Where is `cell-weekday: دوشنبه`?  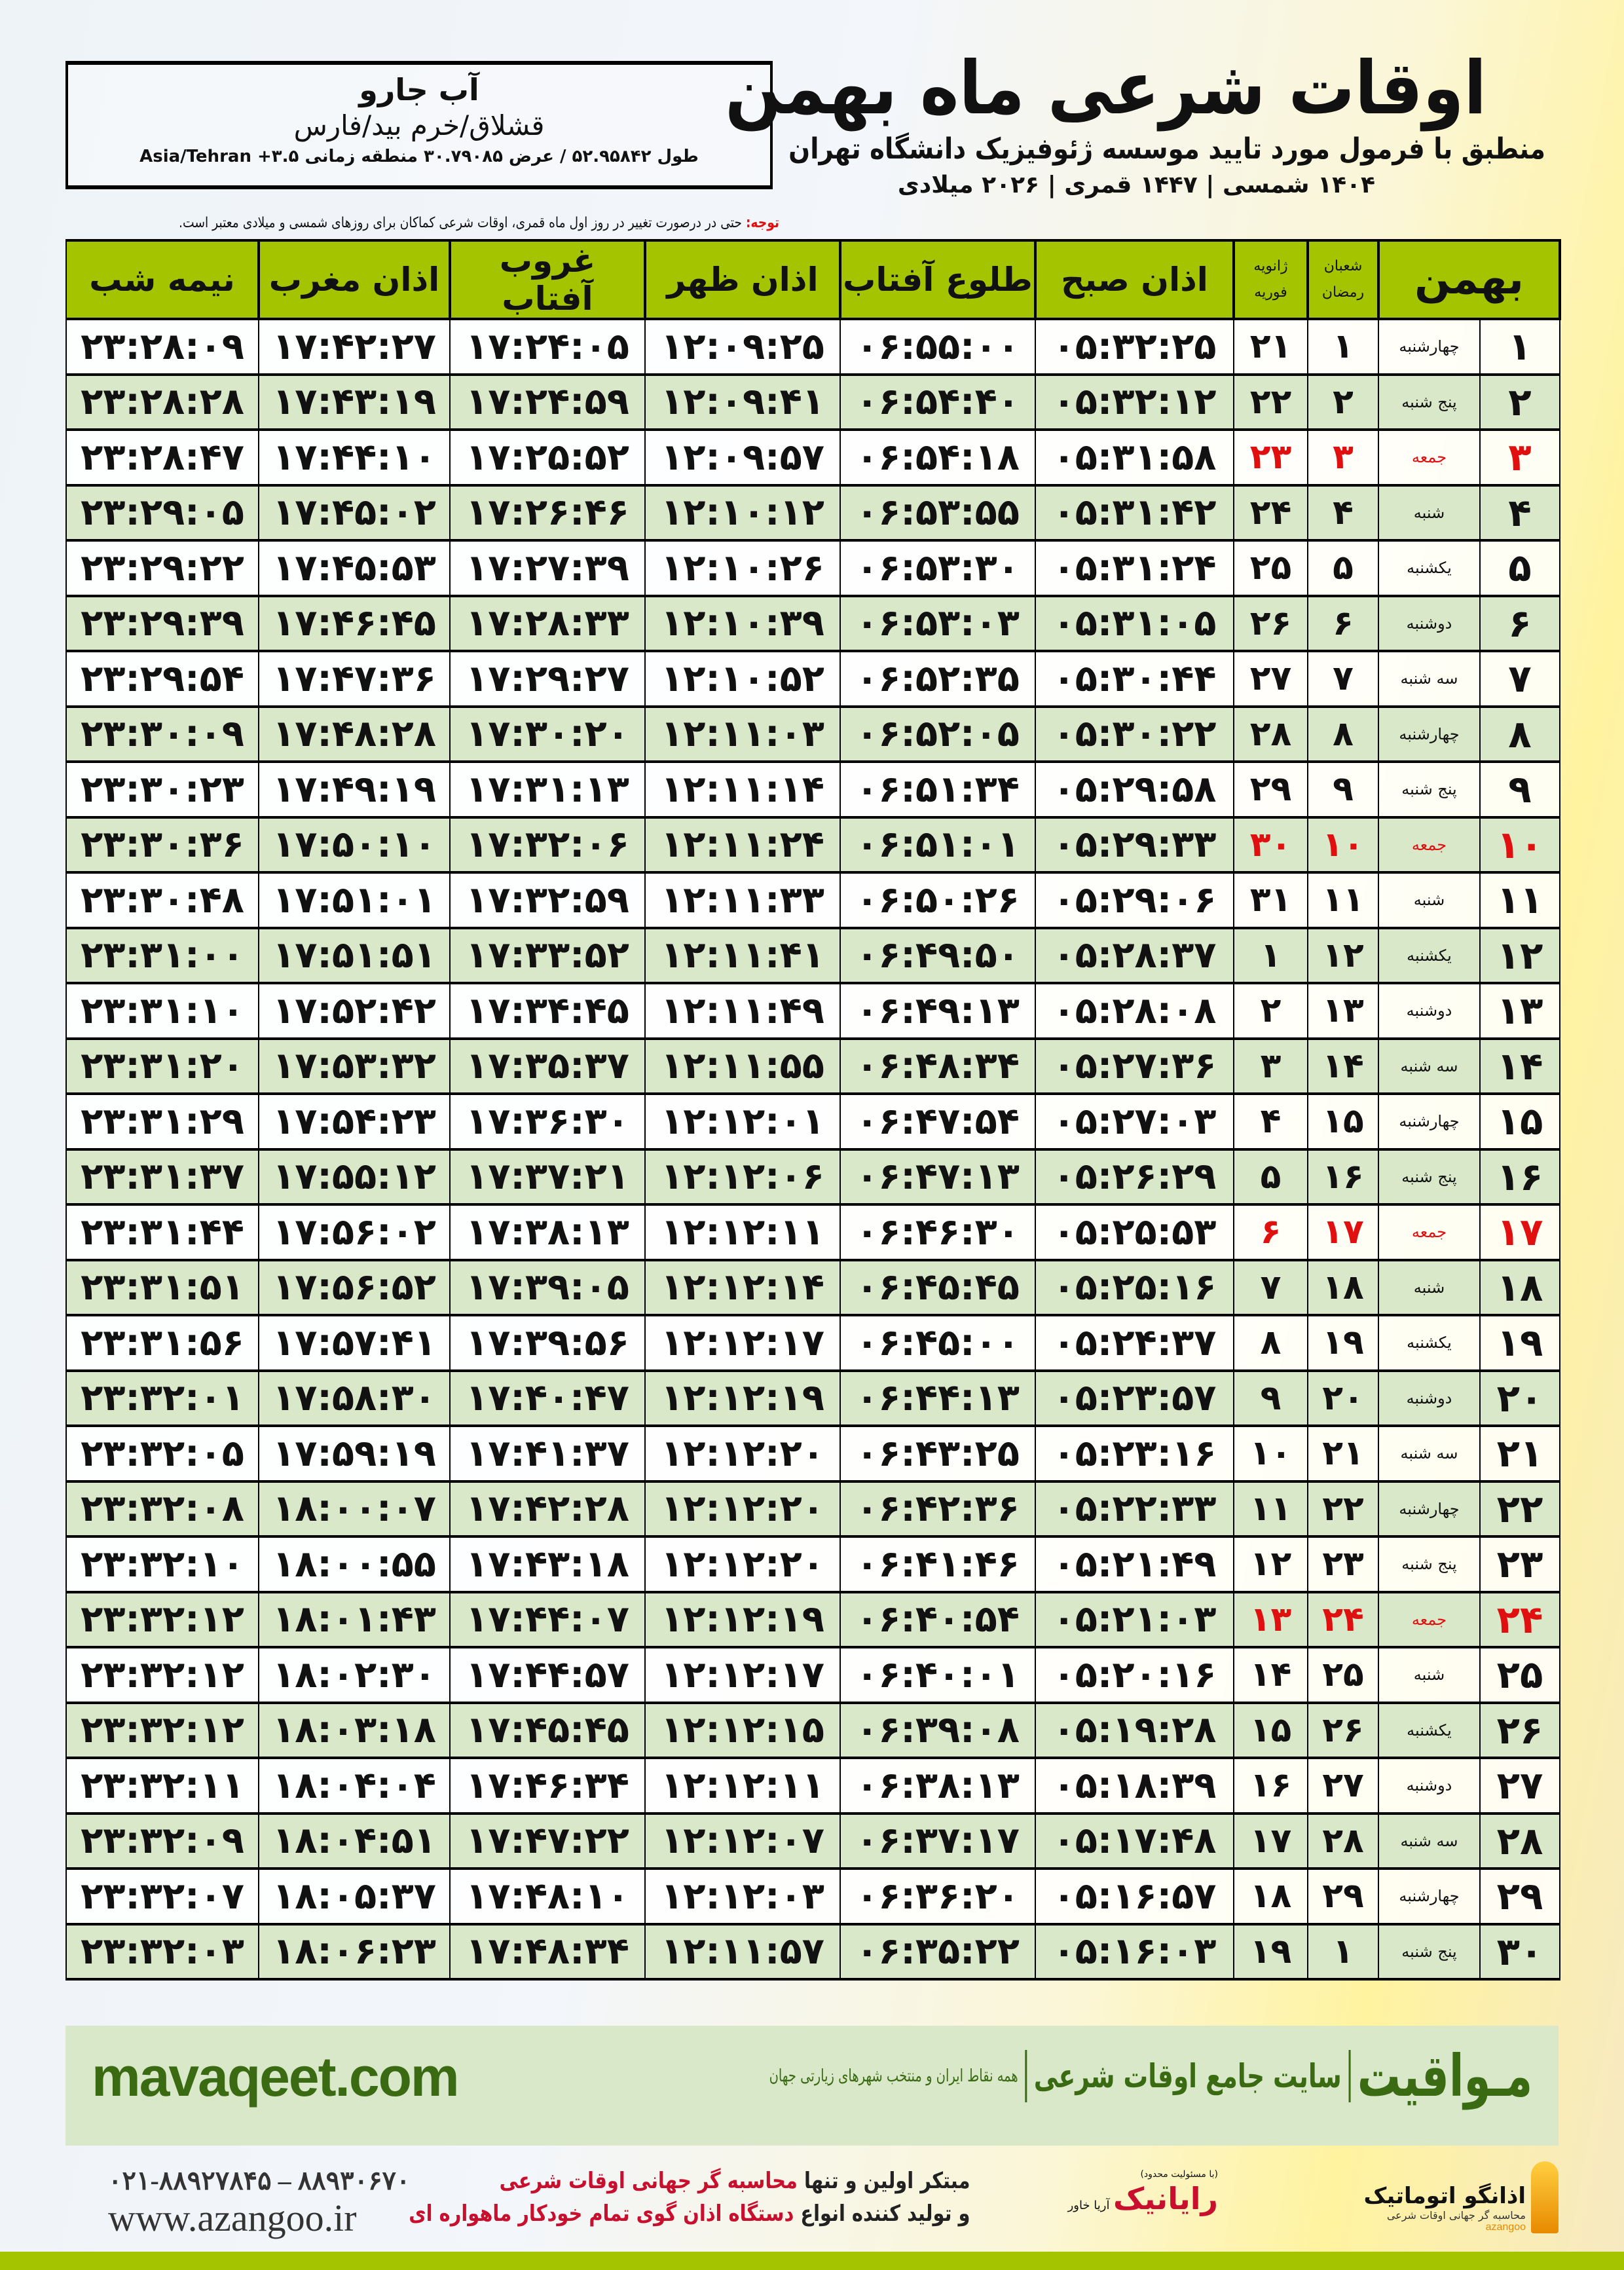
cell-weekday: دوشنبه is located at coordinates (1429, 623).